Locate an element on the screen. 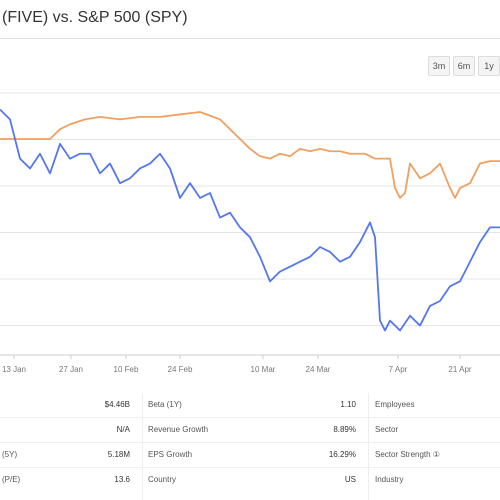 The height and width of the screenshot is (500, 500). stat-label: Sector is located at coordinates (387, 429).